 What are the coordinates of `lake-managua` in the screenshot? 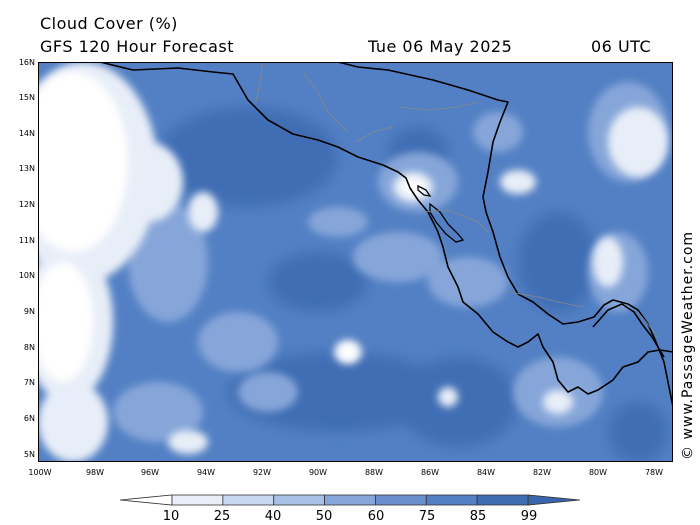 It's located at (424, 190).